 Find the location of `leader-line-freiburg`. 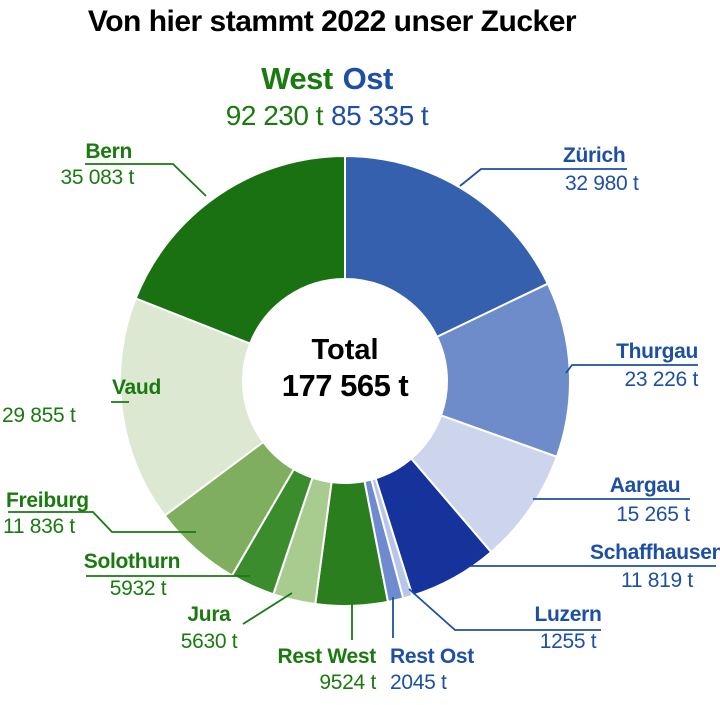

leader-line-freiburg is located at coordinates (102, 522).